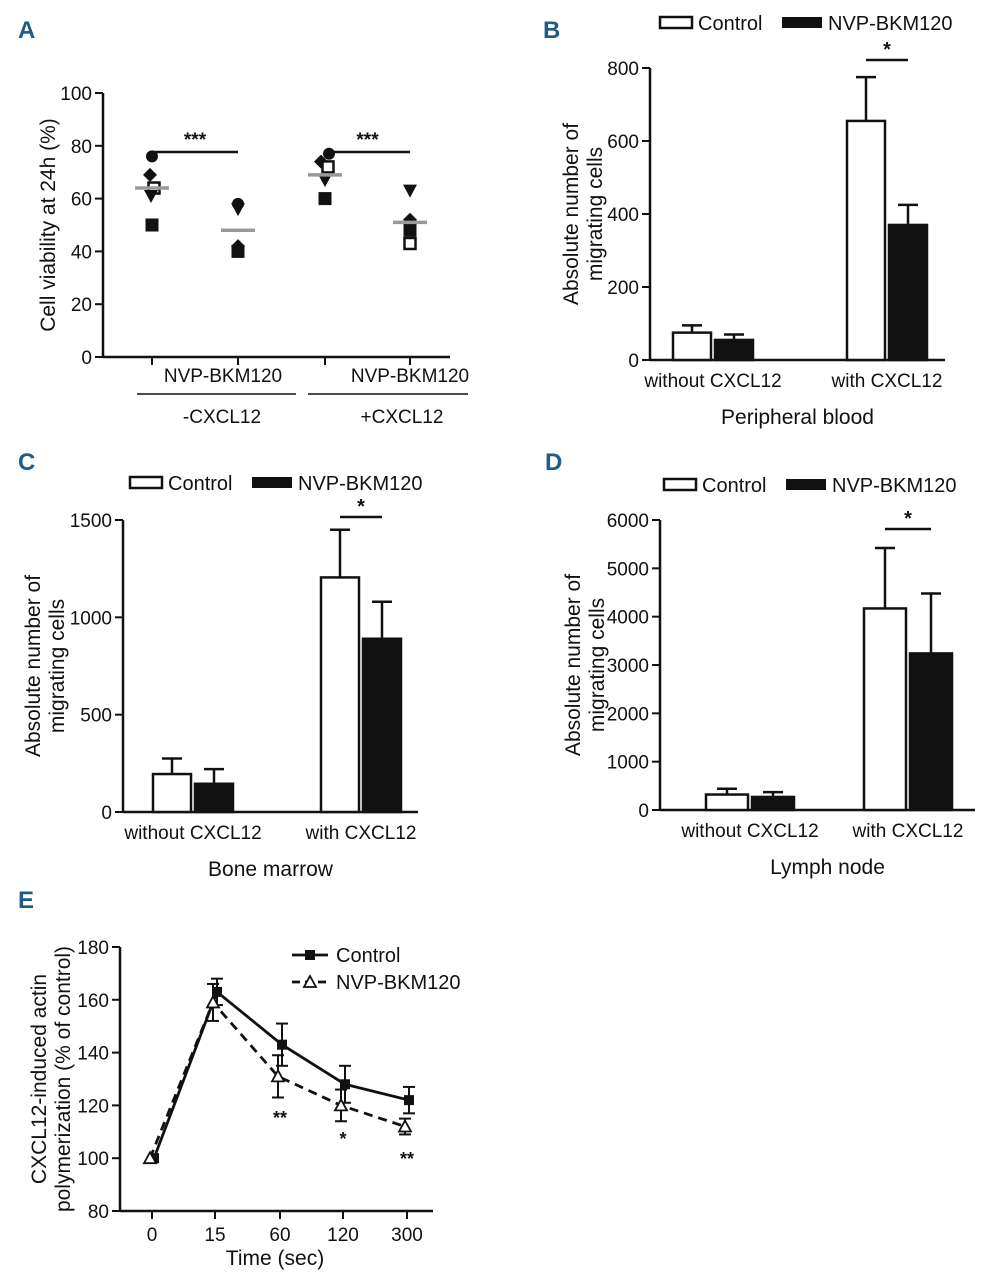  Describe the element at coordinates (39, 1079) in the screenshot. I see `y-axis-label: CXCL12-induced actin` at that location.